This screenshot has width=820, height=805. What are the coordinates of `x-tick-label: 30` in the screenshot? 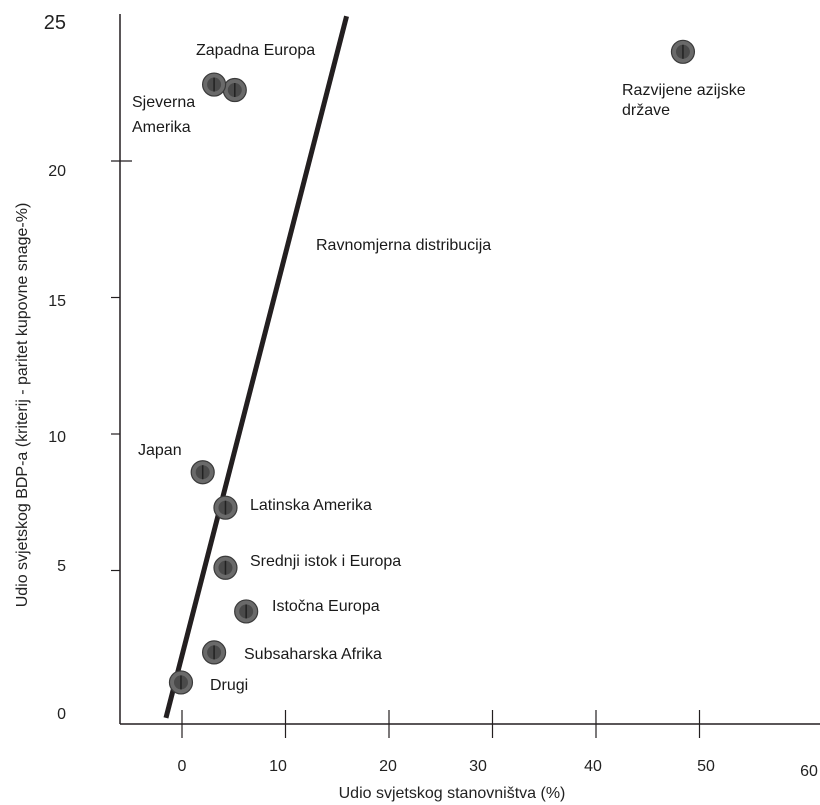 It's located at (478, 766).